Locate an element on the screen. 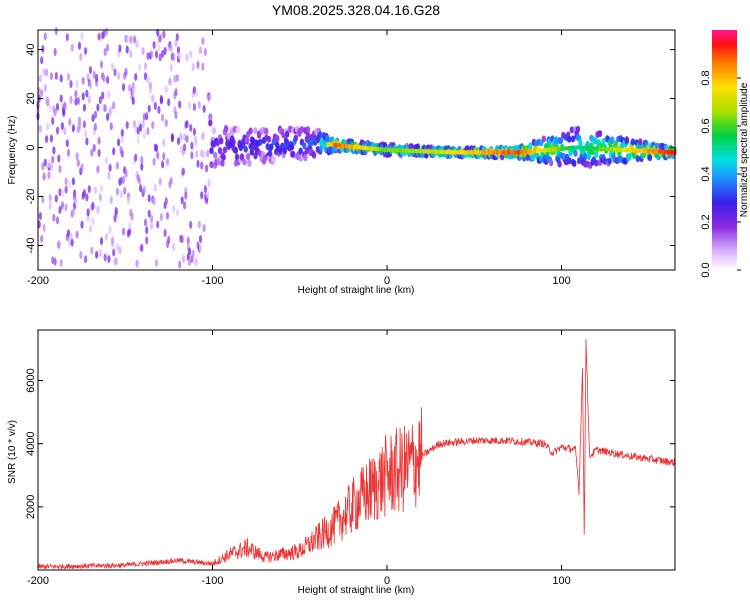 The width and height of the screenshot is (750, 605). spectrogram-xtick-label: 0 is located at coordinates (387, 281).